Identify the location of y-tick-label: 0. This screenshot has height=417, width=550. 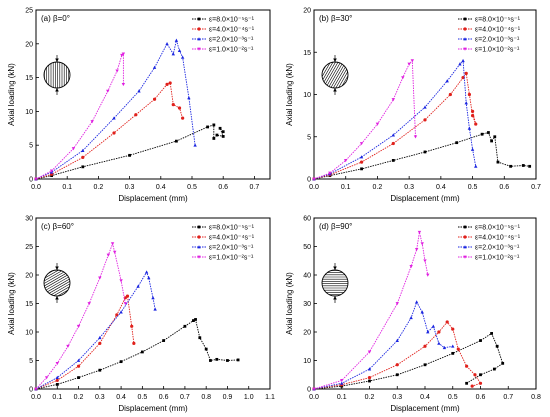
(309, 180).